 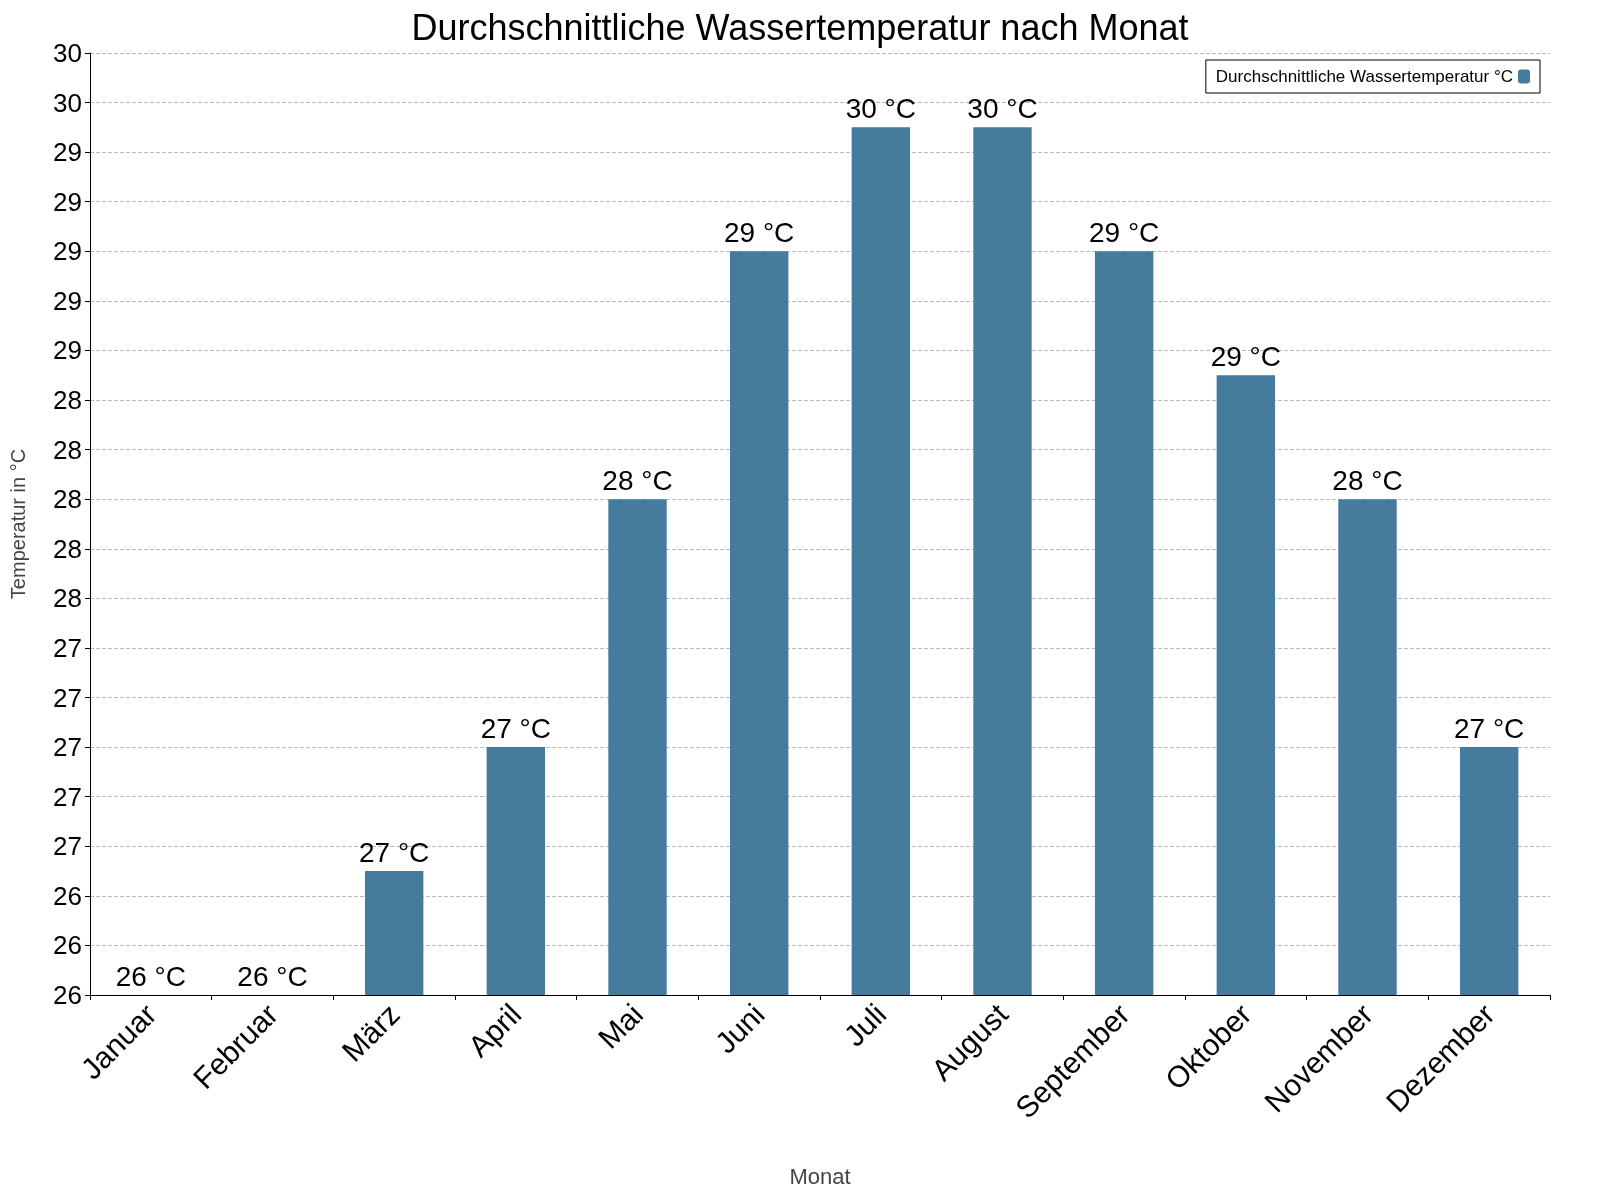 What do you see at coordinates (739, 1028) in the screenshot?
I see `x-tick-label: Juni` at bounding box center [739, 1028].